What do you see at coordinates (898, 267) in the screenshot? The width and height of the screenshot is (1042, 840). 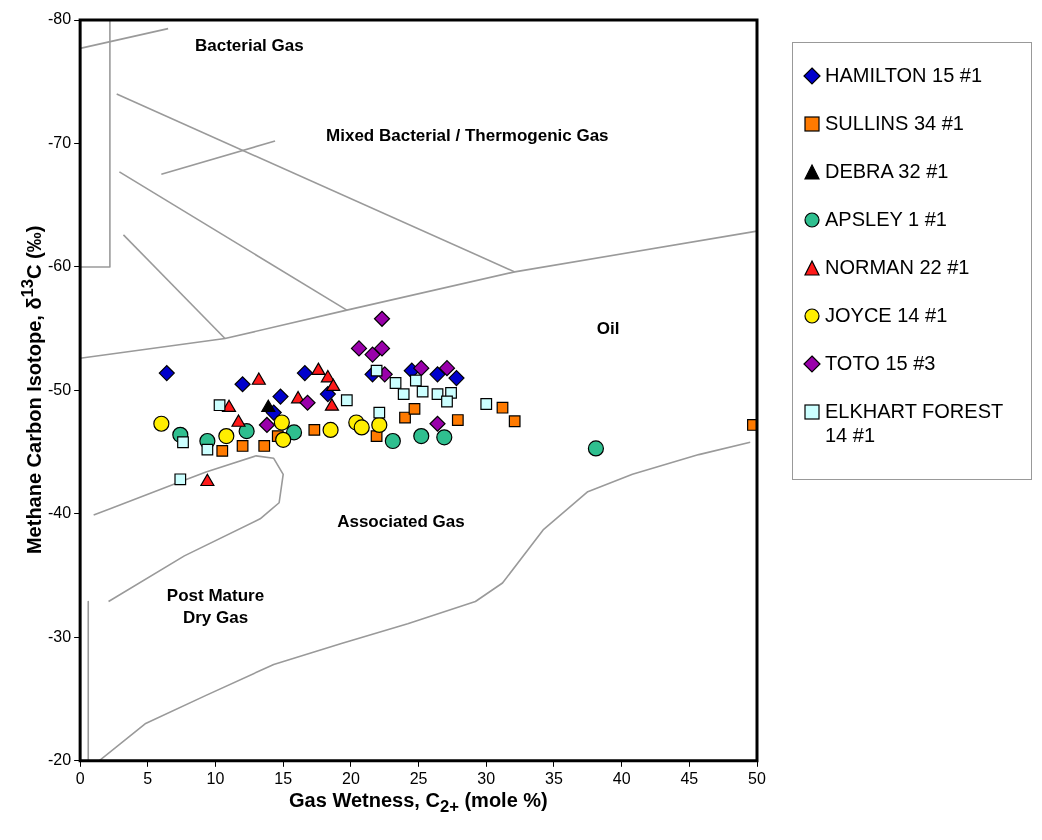 I see `legend-label: NORMAN 22 #1` at bounding box center [898, 267].